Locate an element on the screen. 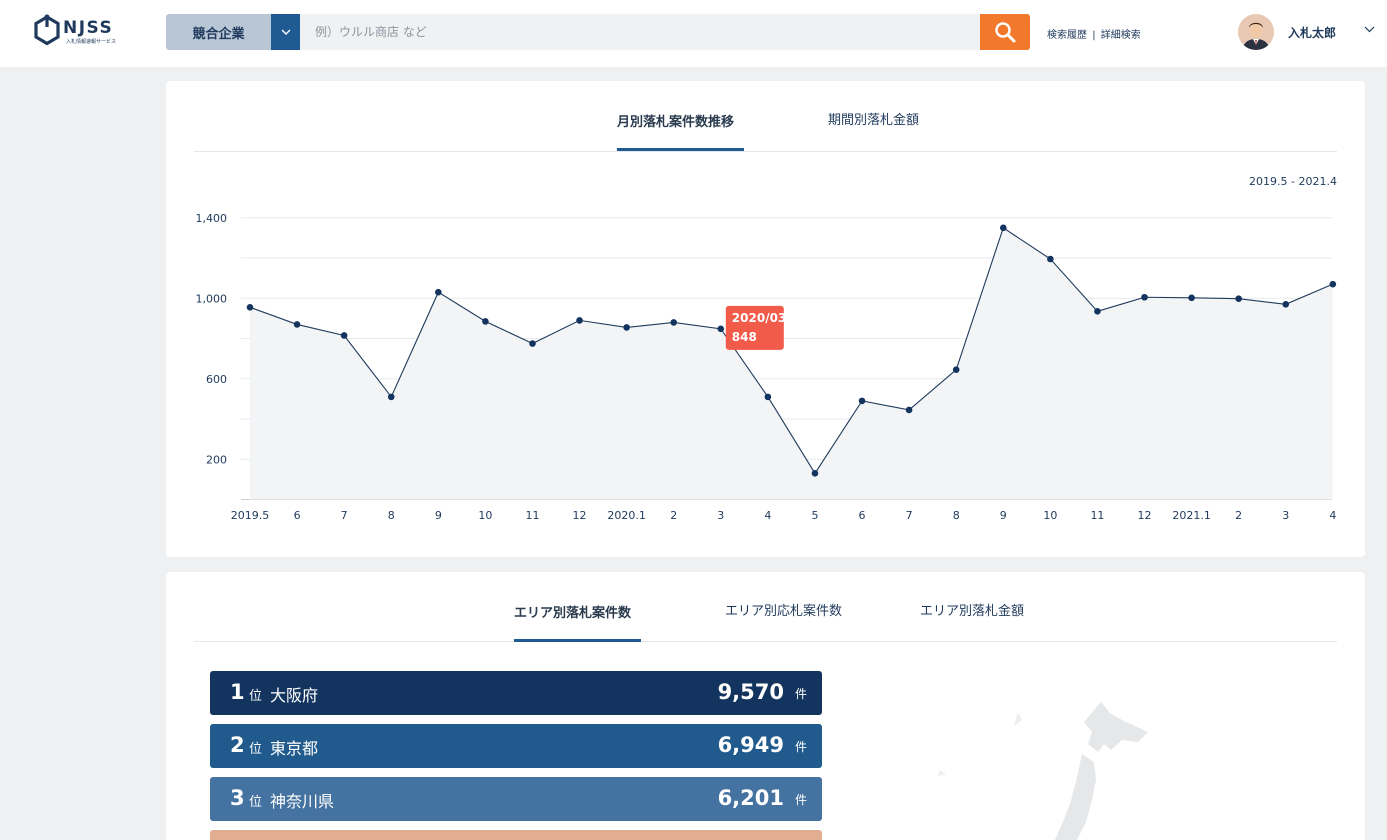 Image resolution: width=1387 pixels, height=840 pixels. chevron-down-icon is located at coordinates (1369, 29).